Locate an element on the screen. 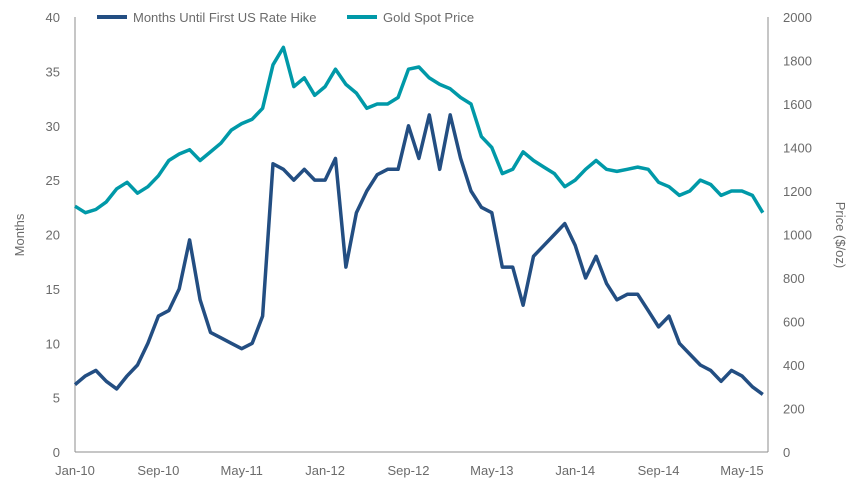  y-tick-label-right: 0 is located at coordinates (786, 452).